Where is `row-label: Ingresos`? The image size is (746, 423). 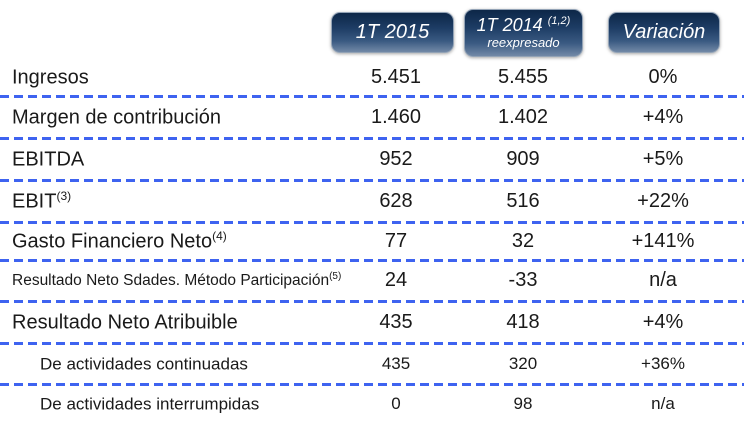
row-label: Ingresos is located at coordinates (50, 77).